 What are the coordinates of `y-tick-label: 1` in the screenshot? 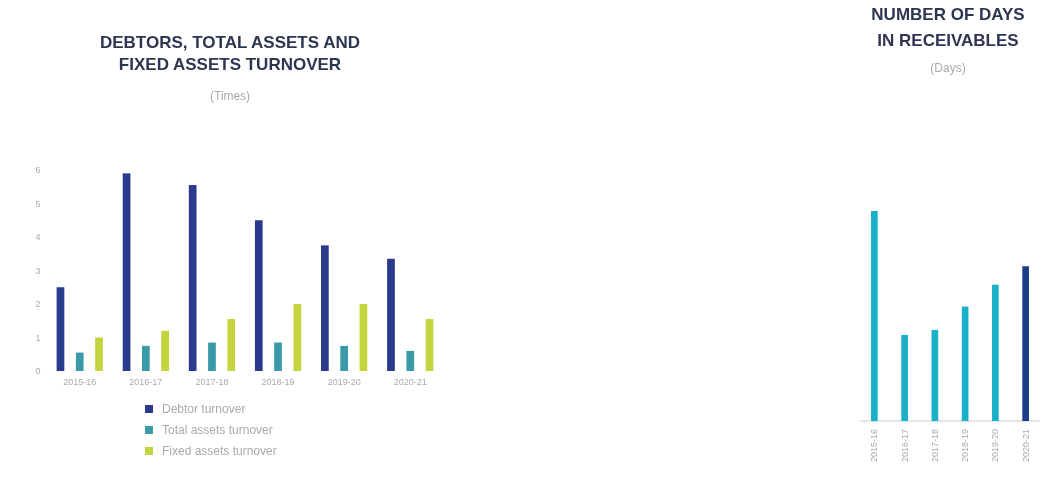 It's located at (38, 337).